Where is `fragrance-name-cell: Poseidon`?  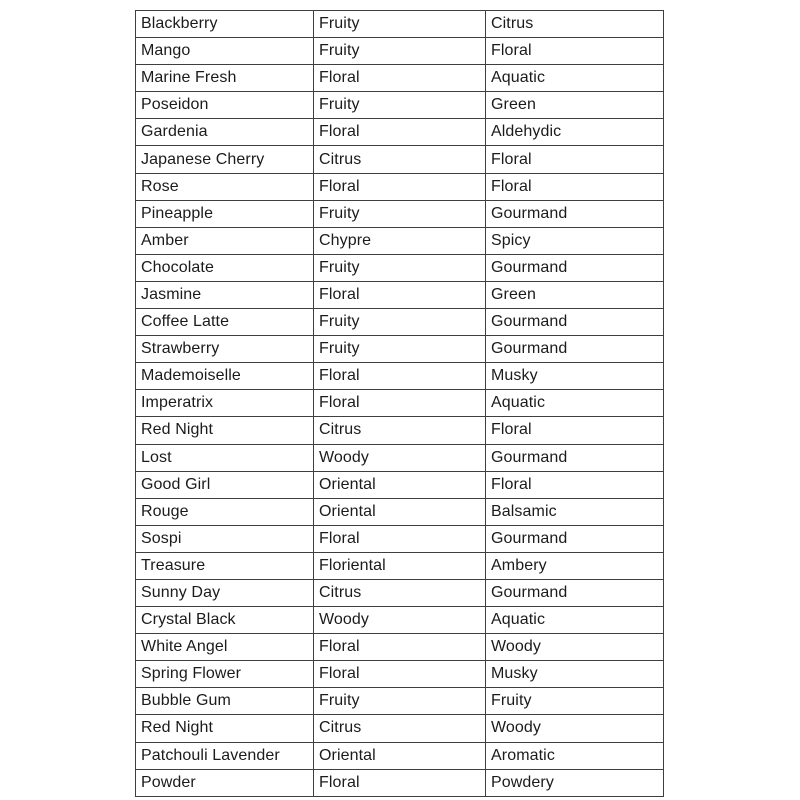 fragrance-name-cell: Poseidon is located at coordinates (224, 105).